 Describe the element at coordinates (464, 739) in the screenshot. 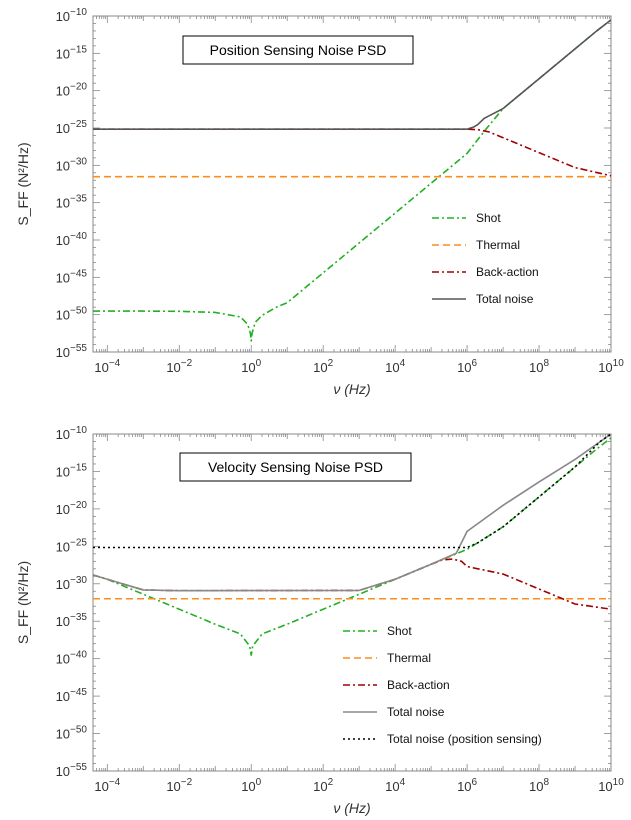

I see `legend-label-4: Total noise (position sensing)` at that location.